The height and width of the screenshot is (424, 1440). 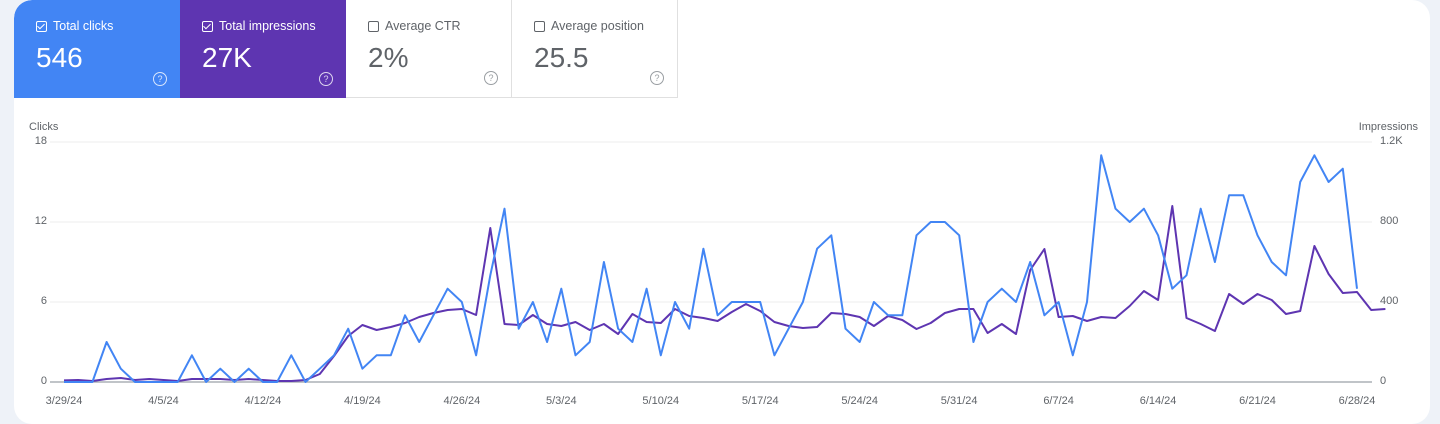 I want to click on metric-label: Average position, so click(x=597, y=26).